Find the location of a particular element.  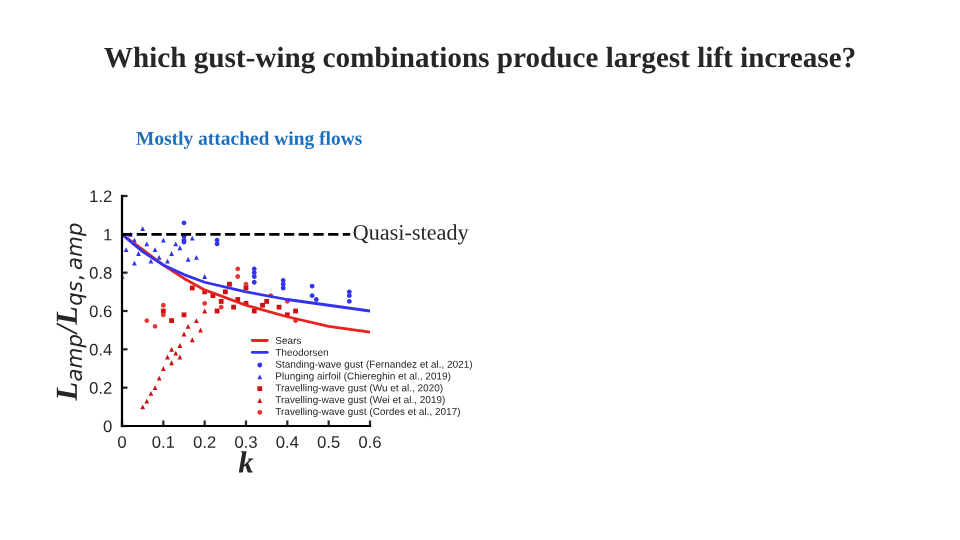

x-tick-label: 0.2 is located at coordinates (204, 442).